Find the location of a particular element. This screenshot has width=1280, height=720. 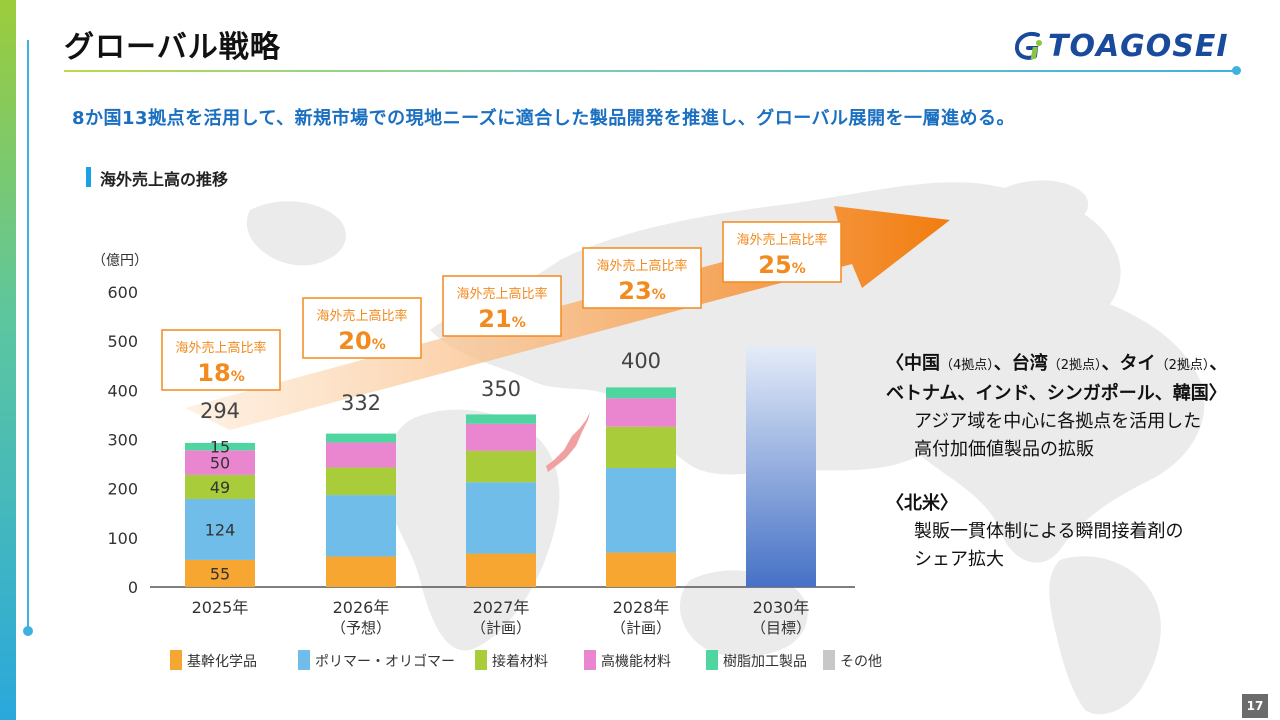

segment-value-label: 55 is located at coordinates (220, 573).